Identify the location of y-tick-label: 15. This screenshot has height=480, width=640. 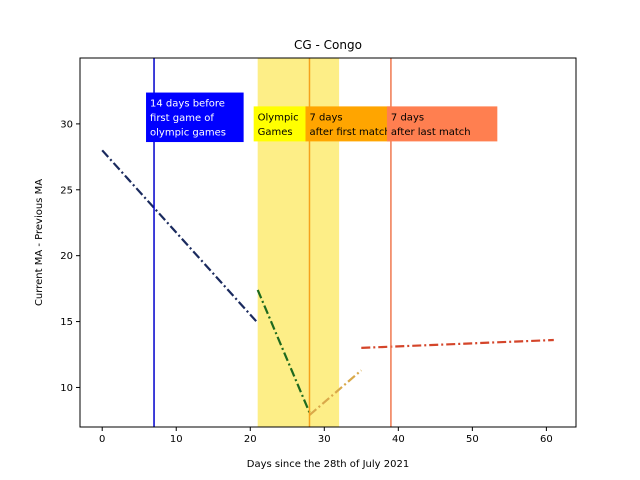
(66, 322).